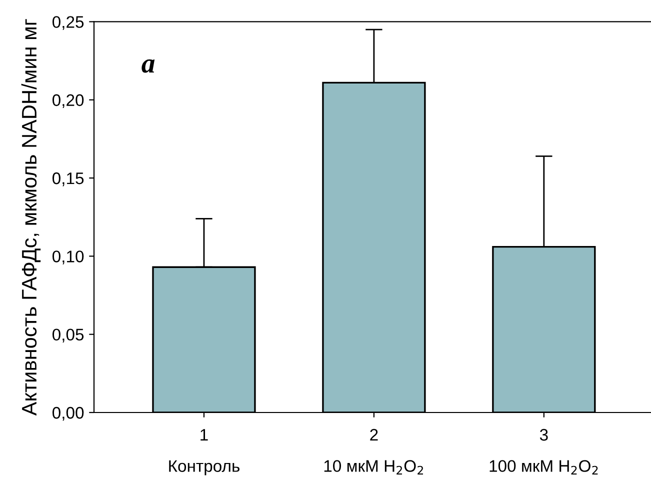 The height and width of the screenshot is (482, 651). Describe the element at coordinates (204, 452) in the screenshot. I see `x-tick-label: 1 Контроль` at that location.